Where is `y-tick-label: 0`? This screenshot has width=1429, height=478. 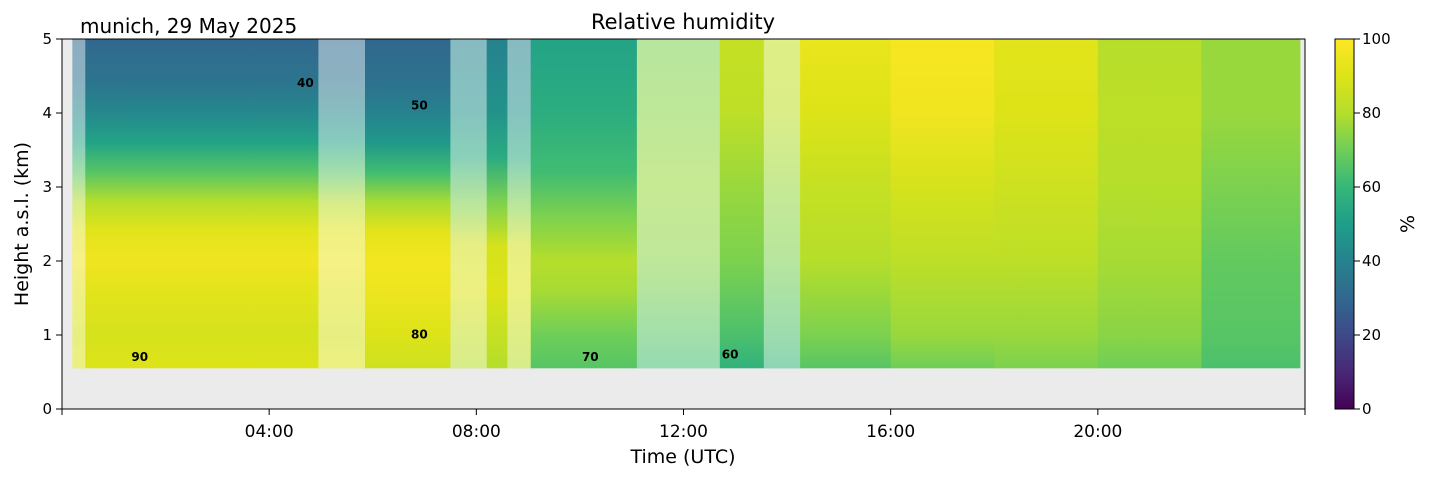
y-tick-label: 0 is located at coordinates (47, 409).